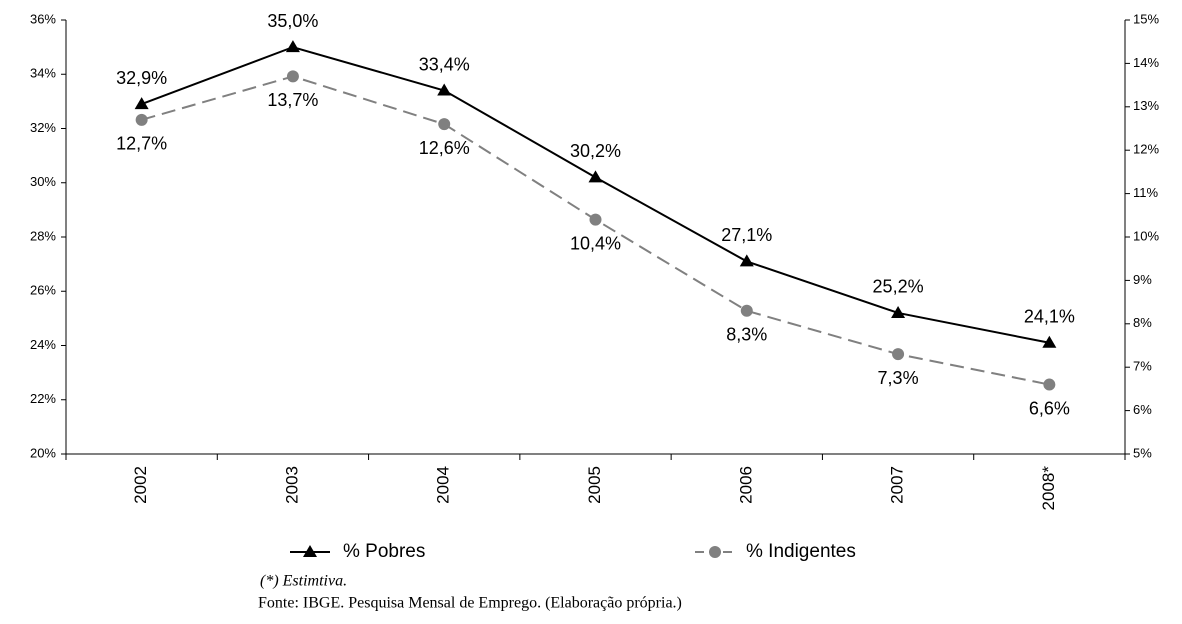  Describe the element at coordinates (141, 144) in the screenshot. I see `data-label: 12,7%` at that location.